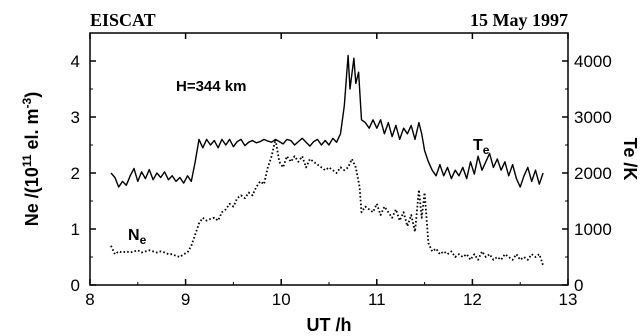 Image resolution: width=641 pixels, height=336 pixels. I want to click on y-left-label-main: Ne /(10, so click(32, 196).